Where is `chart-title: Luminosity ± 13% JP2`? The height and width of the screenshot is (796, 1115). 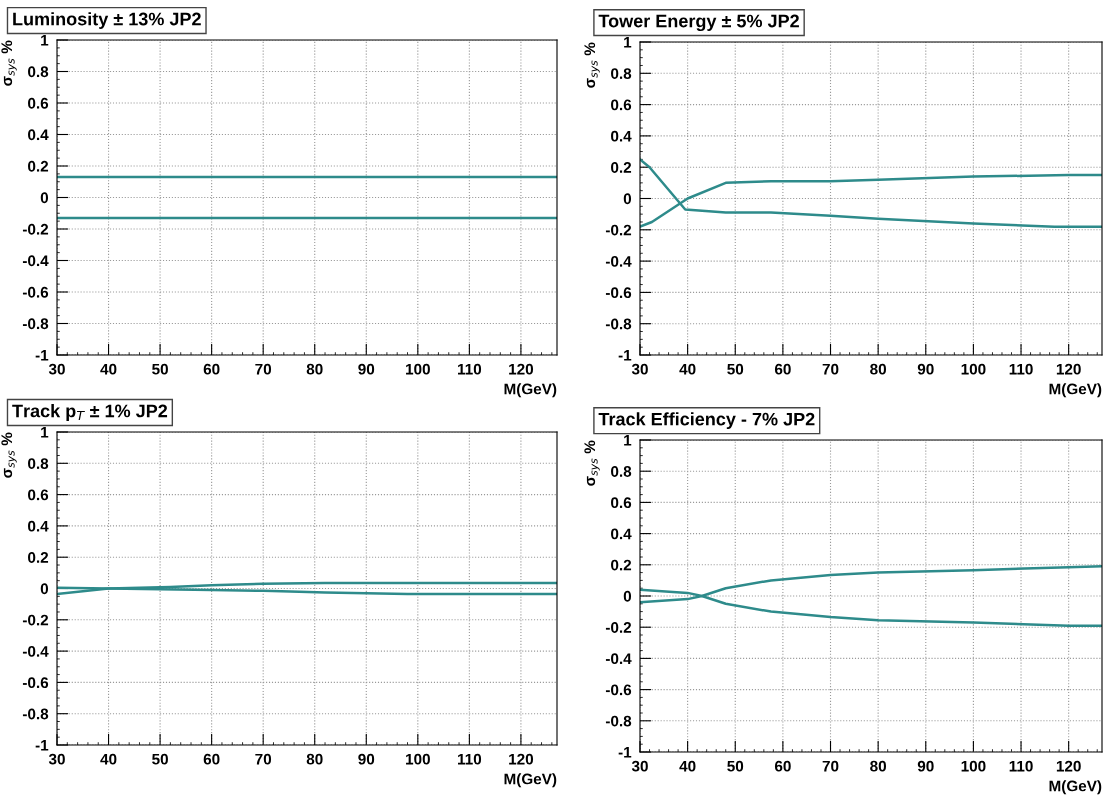 chart-title: Luminosity ± 13% JP2 is located at coordinates (107, 20).